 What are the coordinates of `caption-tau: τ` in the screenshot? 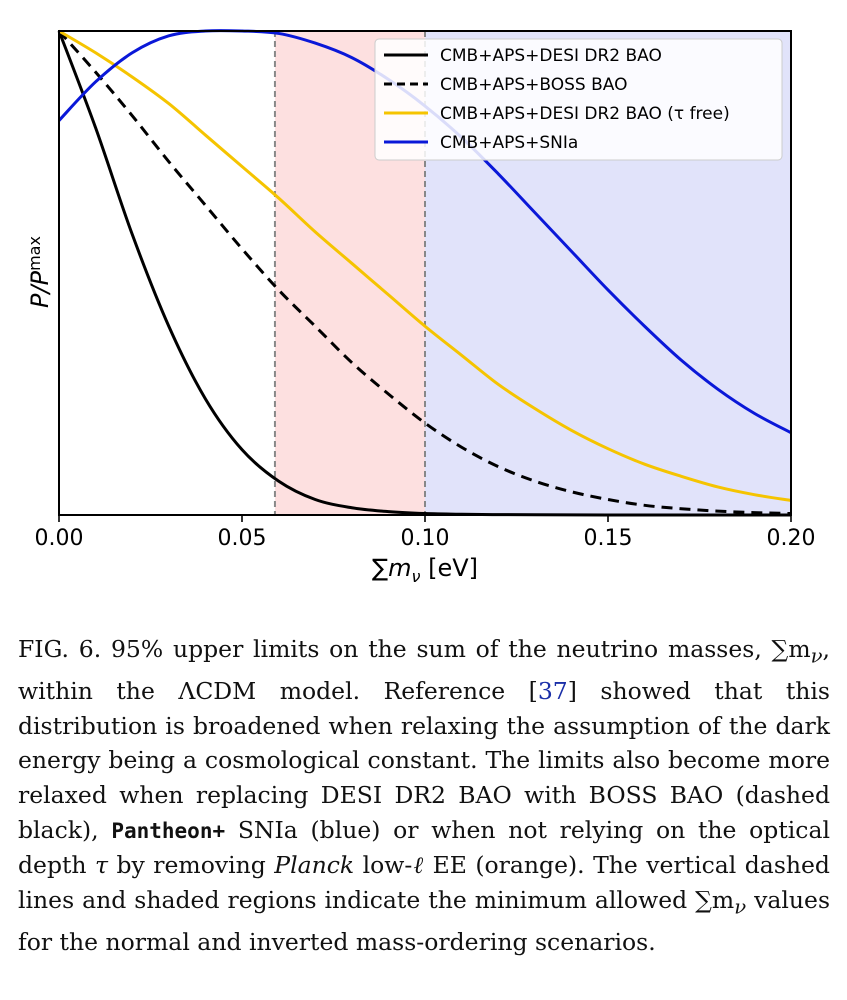 It's located at (102, 865).